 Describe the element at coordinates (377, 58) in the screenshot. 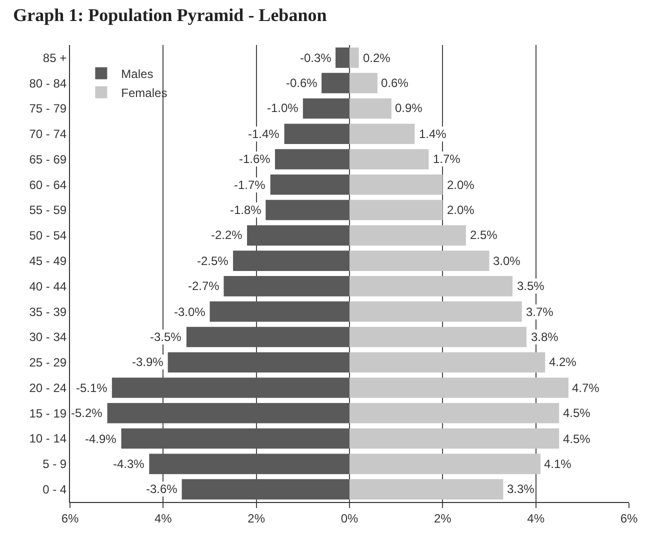

I see `data-label: 0.2%` at that location.